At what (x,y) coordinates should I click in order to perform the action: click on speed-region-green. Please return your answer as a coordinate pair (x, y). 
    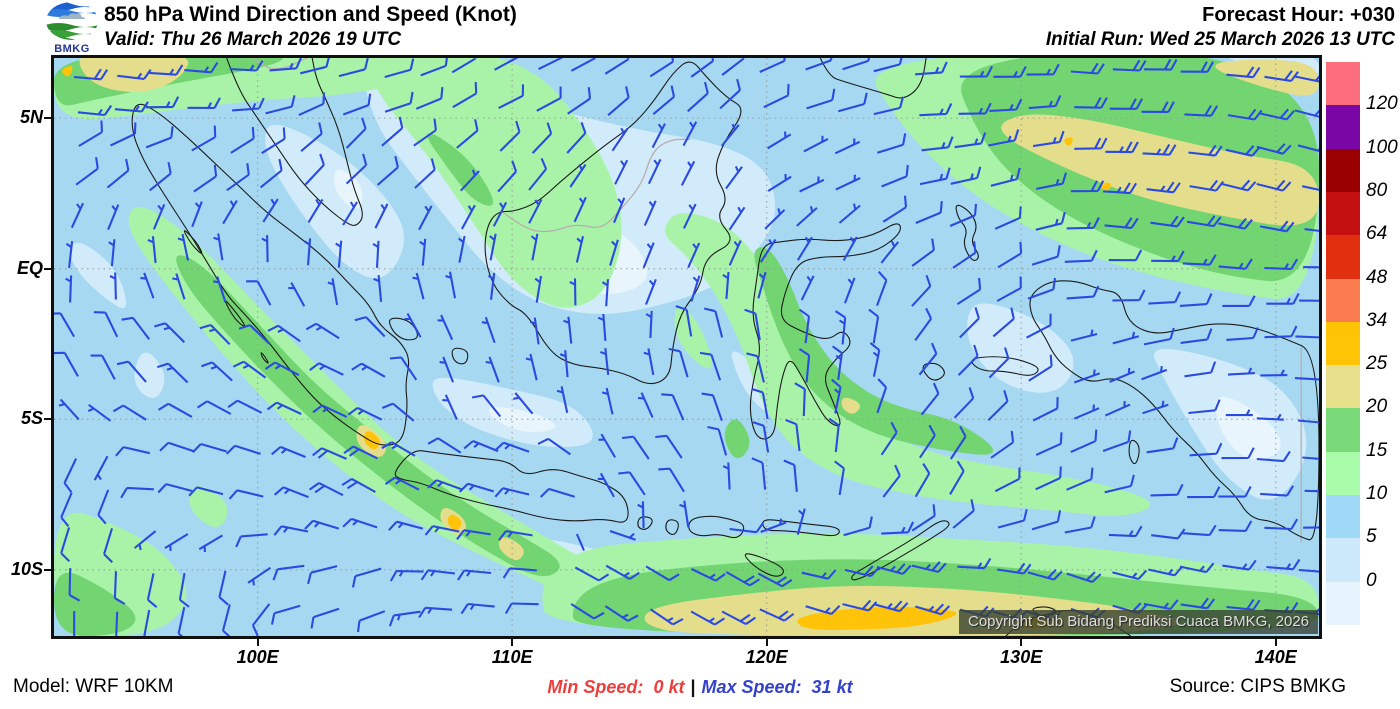
    Looking at the image, I should click on (737, 439).